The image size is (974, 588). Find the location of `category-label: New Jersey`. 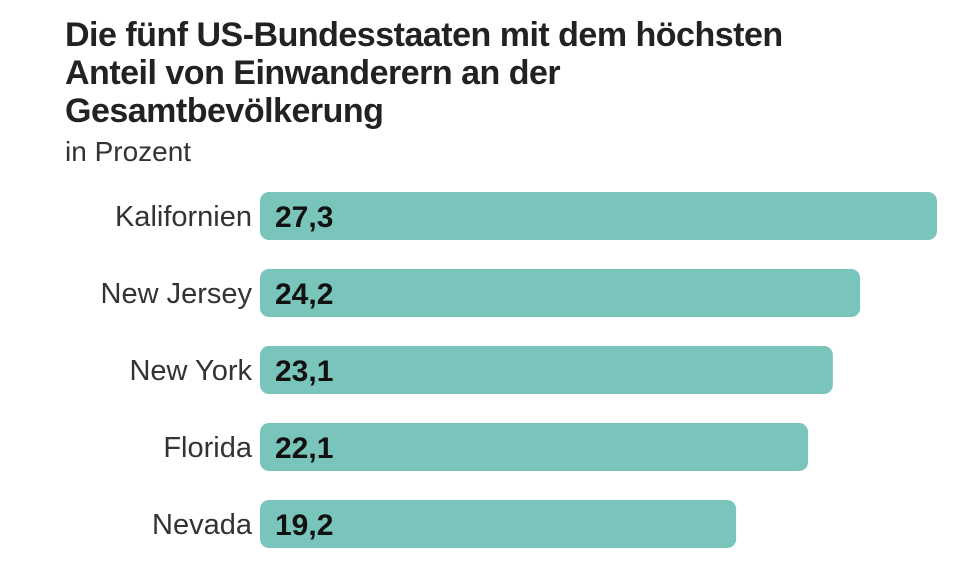

category-label: New Jersey is located at coordinates (177, 294).